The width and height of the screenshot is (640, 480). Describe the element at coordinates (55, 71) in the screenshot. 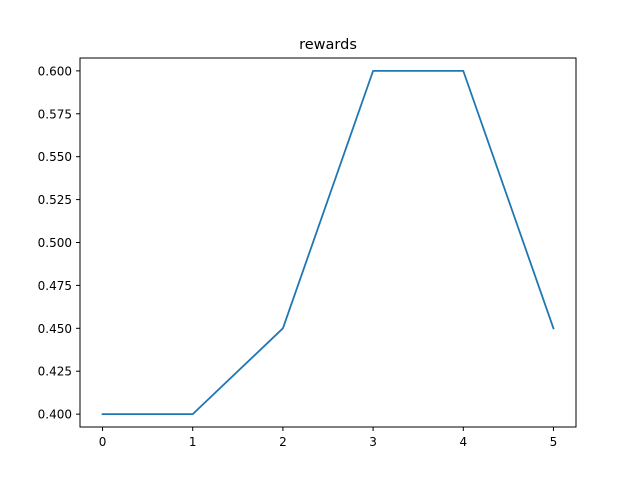

I see `y-tick-label: 0.600` at that location.